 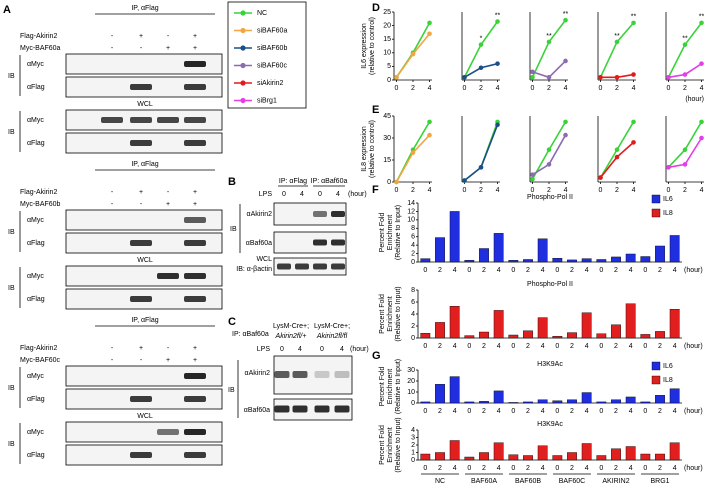 I want to click on legend-swatch, so click(x=656, y=366).